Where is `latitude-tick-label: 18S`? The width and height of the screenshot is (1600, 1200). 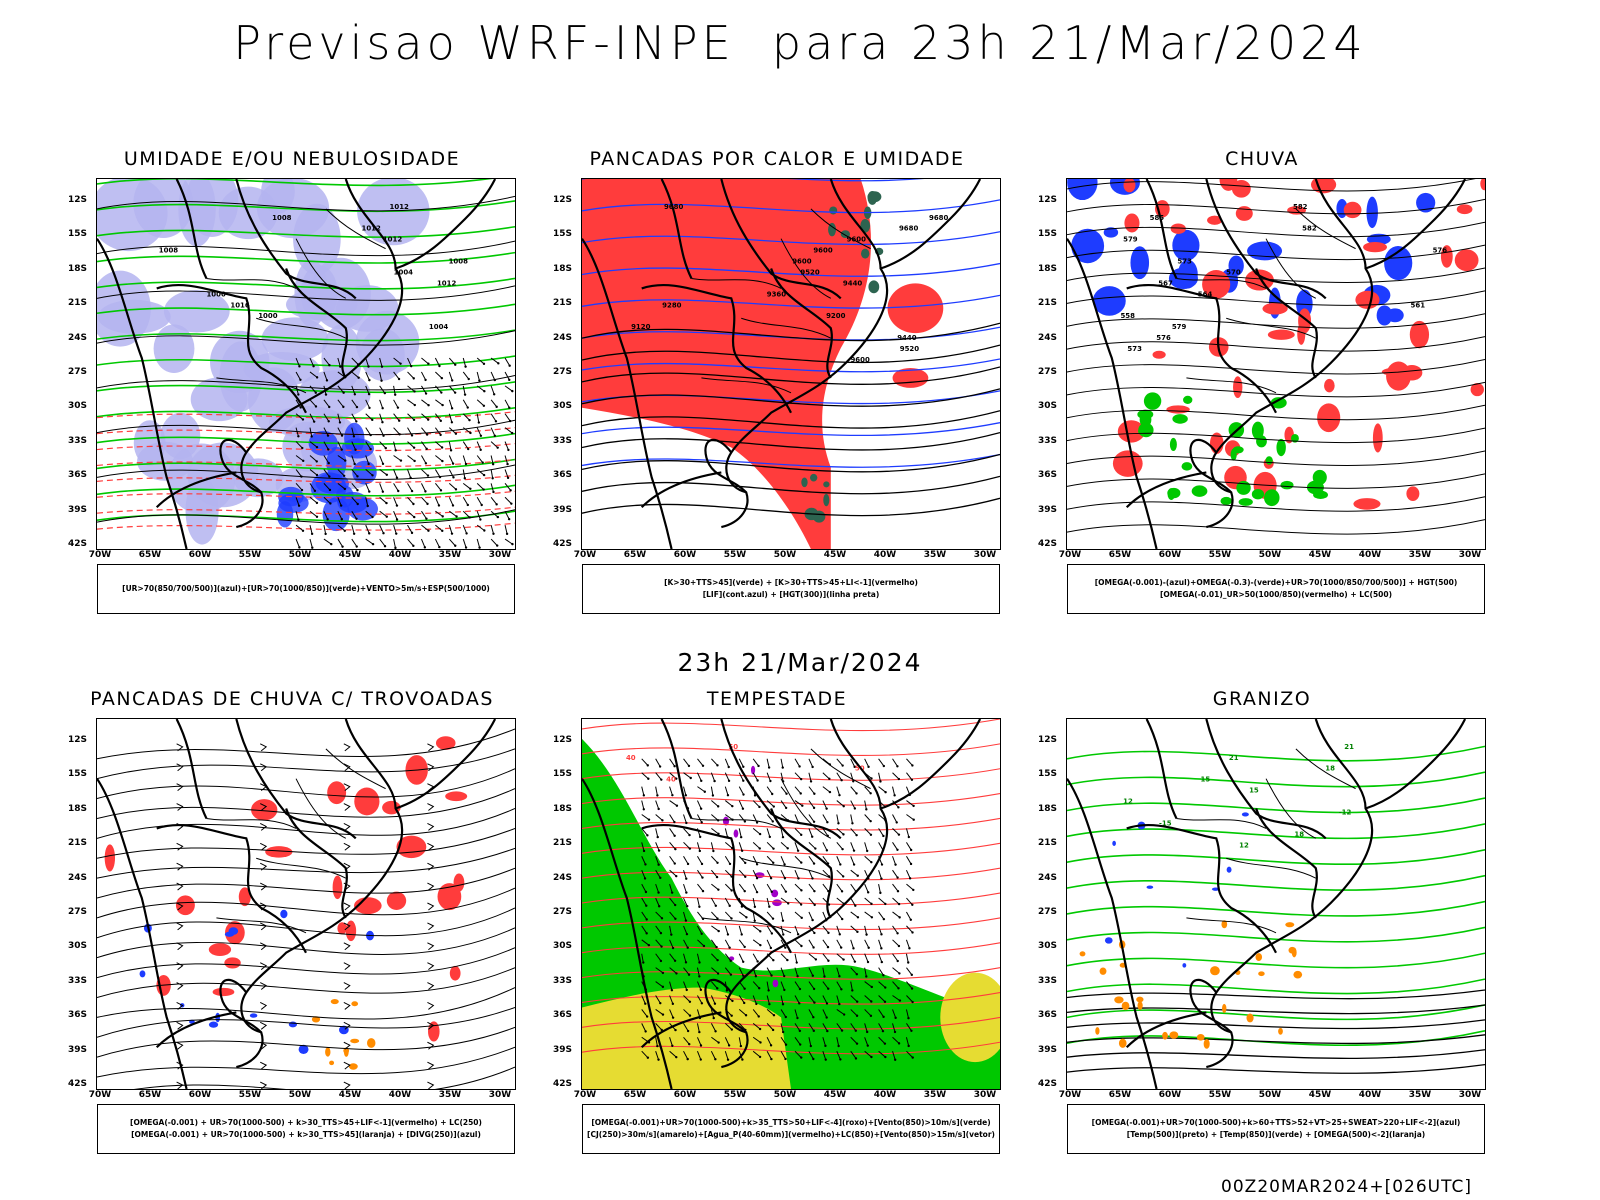
latitude-tick-label: 18S is located at coordinates (1048, 268).